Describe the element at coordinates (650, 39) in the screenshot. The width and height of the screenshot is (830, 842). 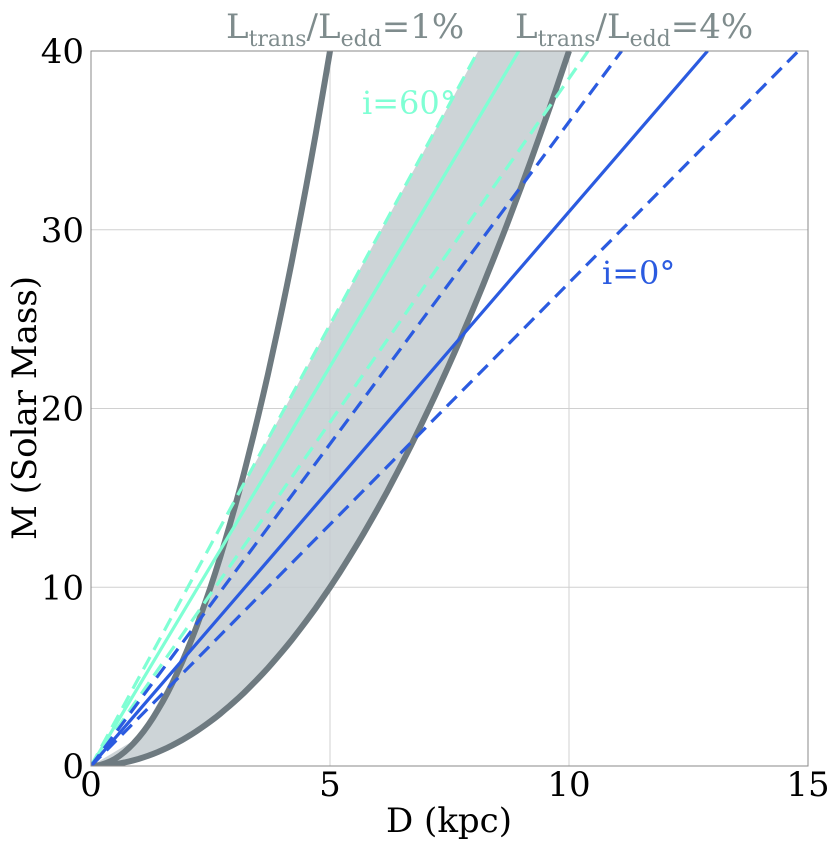
I see `top-label-4pct-sub: edd` at that location.